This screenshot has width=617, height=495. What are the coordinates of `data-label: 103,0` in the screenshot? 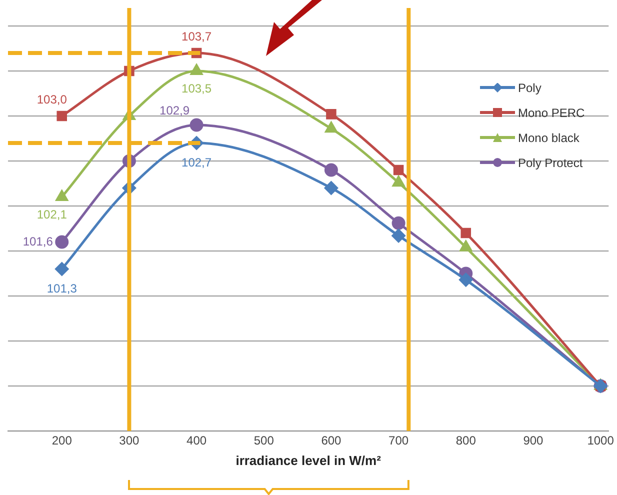 It's located at (52, 99).